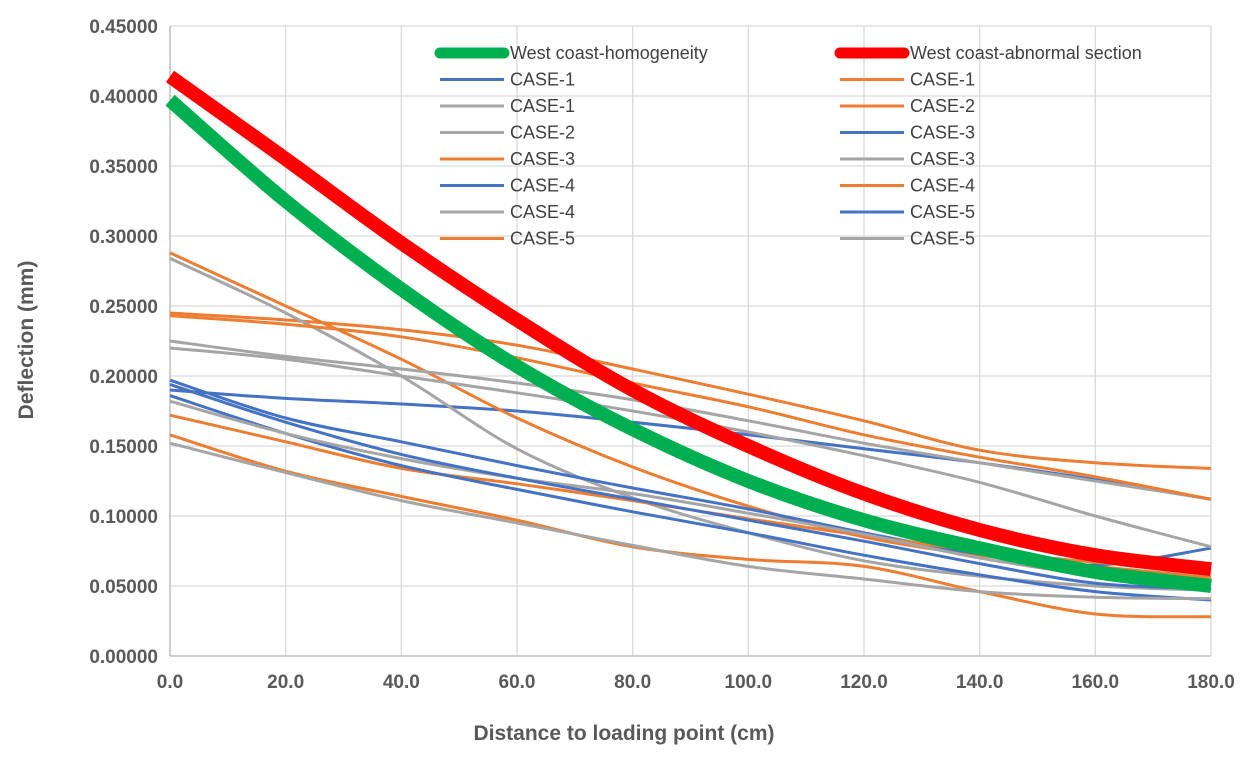 The width and height of the screenshot is (1256, 773). What do you see at coordinates (123, 97) in the screenshot?
I see `y-tick-label: 0.40000` at bounding box center [123, 97].